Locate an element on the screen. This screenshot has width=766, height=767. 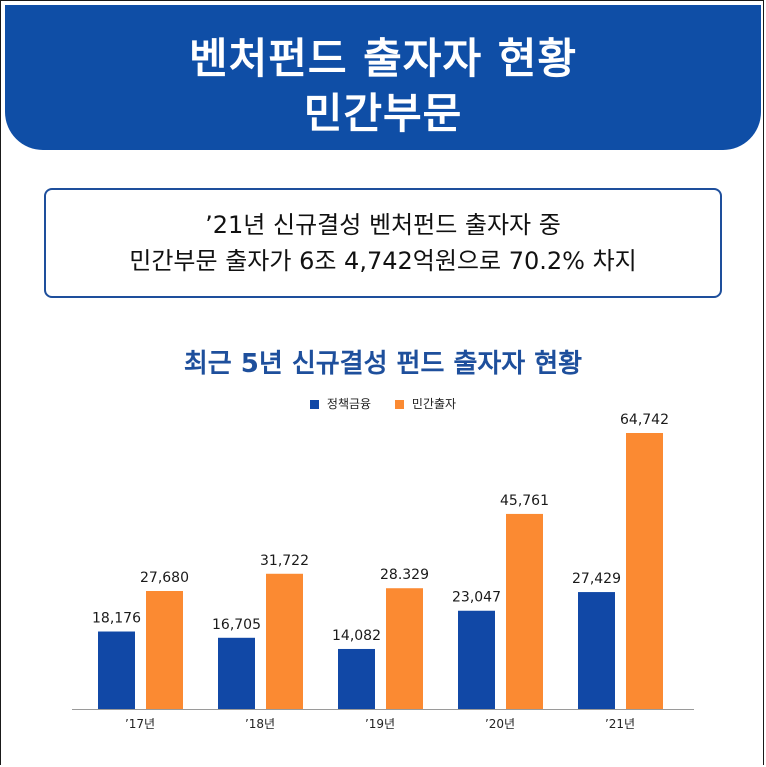
legend-item-private: 민간출자 is located at coordinates (425, 403).